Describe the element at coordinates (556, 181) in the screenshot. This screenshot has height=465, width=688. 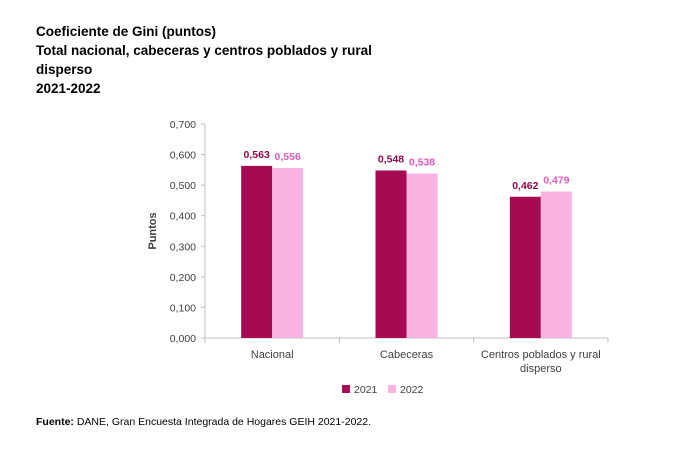
I see `data-label-2022: 0,479` at that location.